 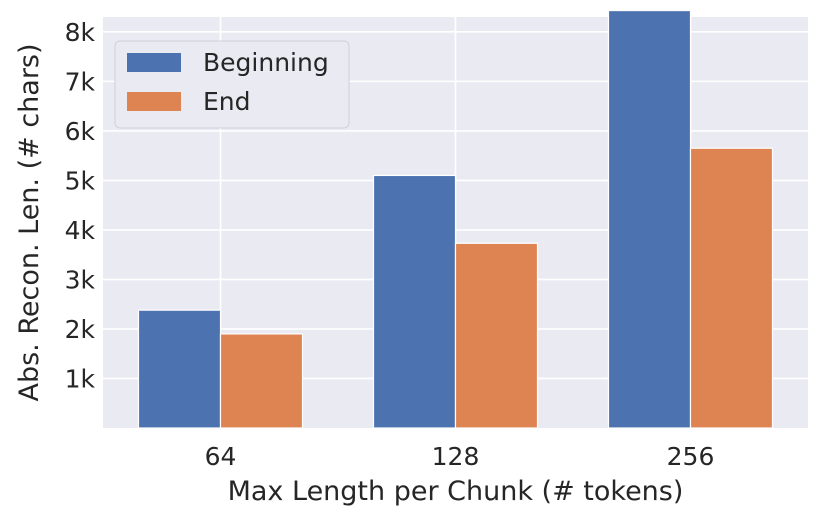 I want to click on y-tick-label: 1k, so click(x=80, y=378).